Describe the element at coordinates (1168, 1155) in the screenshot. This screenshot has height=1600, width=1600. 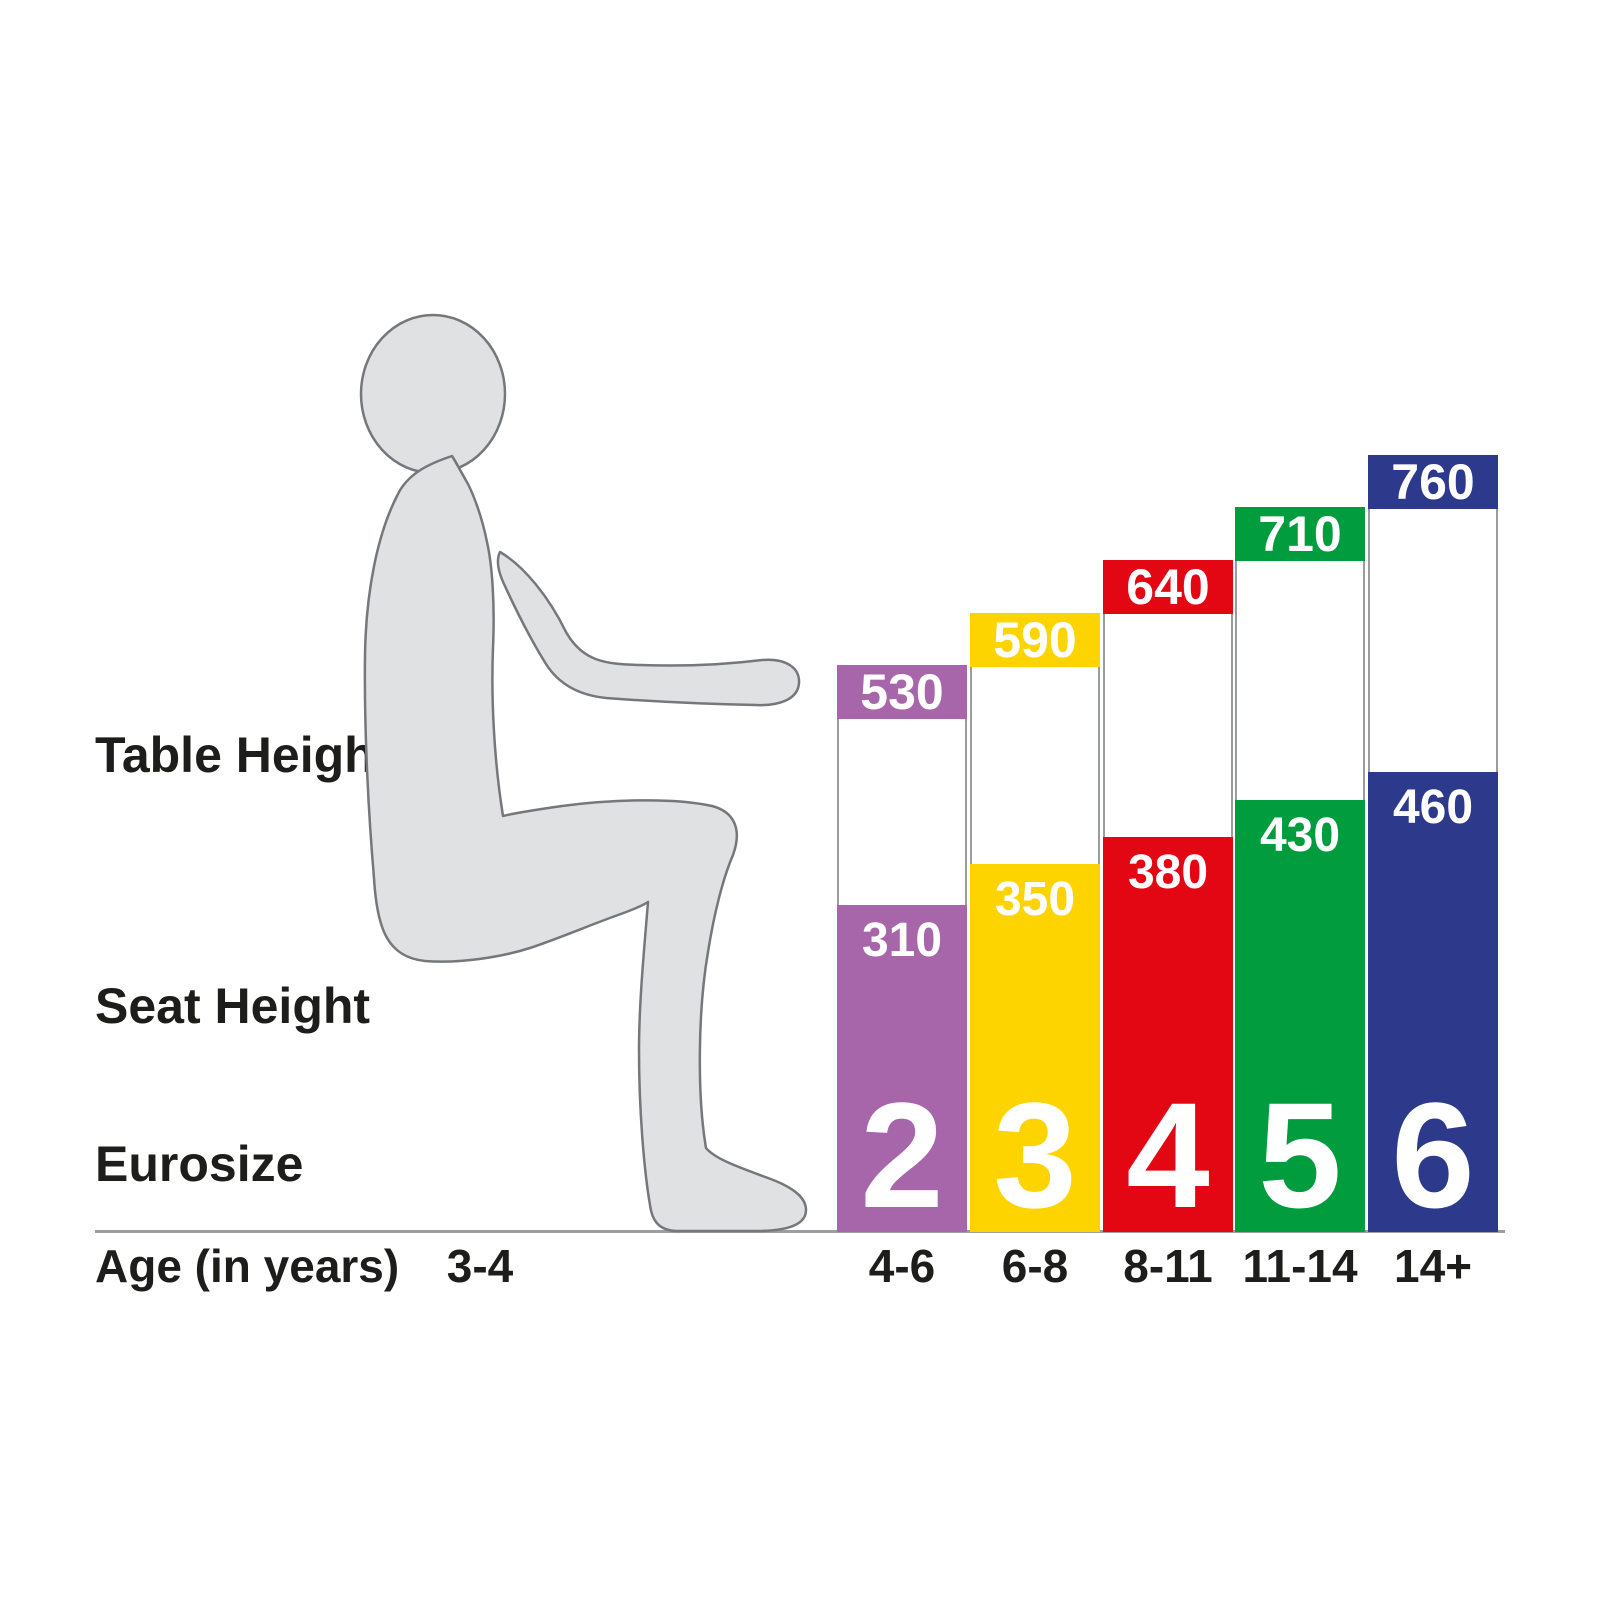
I see `eurosize-digit: 4` at that location.